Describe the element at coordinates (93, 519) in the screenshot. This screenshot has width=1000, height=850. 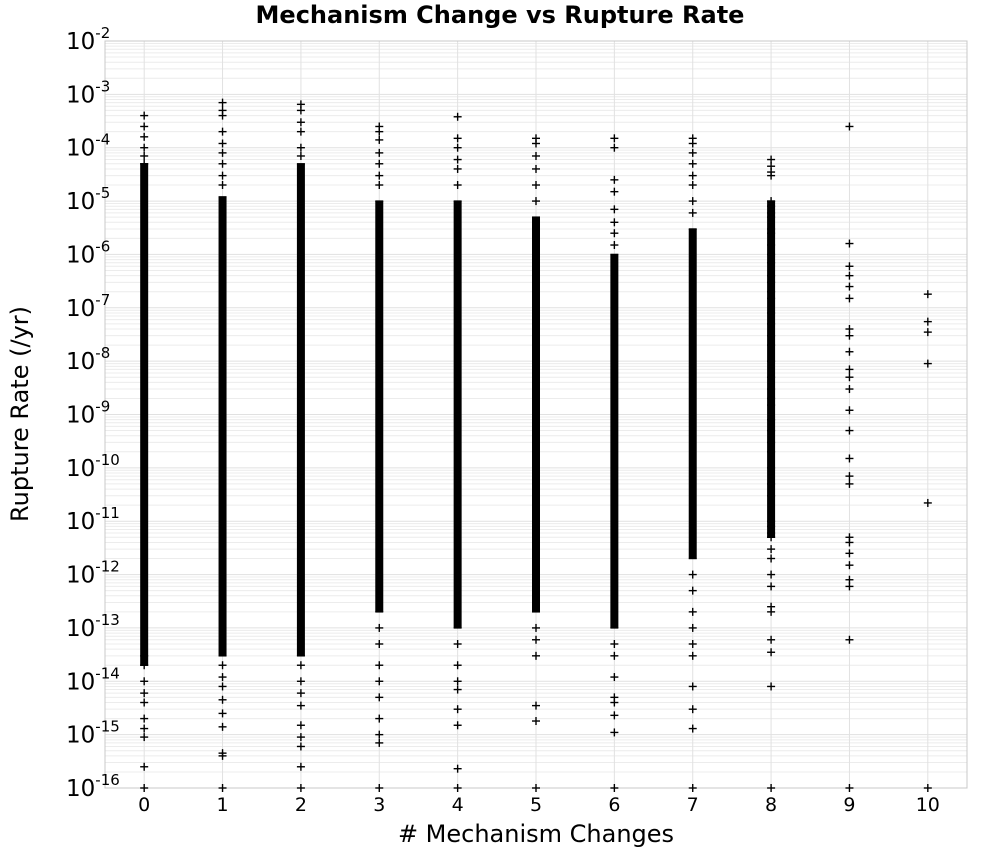
I see `y-tick-label: 10⁻¹¹` at that location.